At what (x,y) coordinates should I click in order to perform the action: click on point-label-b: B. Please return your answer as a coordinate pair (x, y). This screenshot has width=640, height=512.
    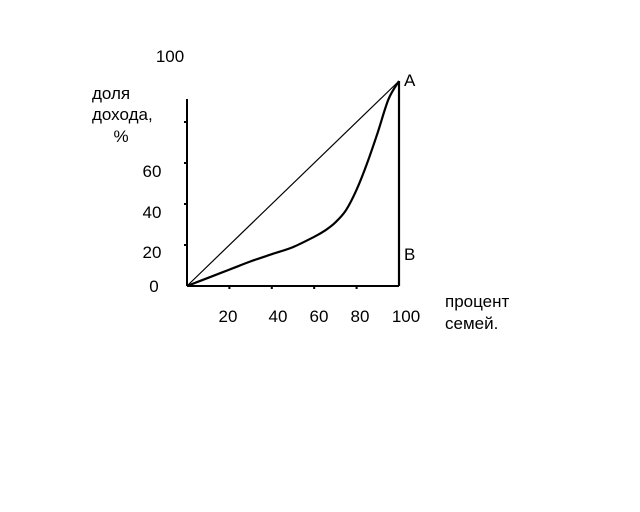
    Looking at the image, I should click on (409, 254).